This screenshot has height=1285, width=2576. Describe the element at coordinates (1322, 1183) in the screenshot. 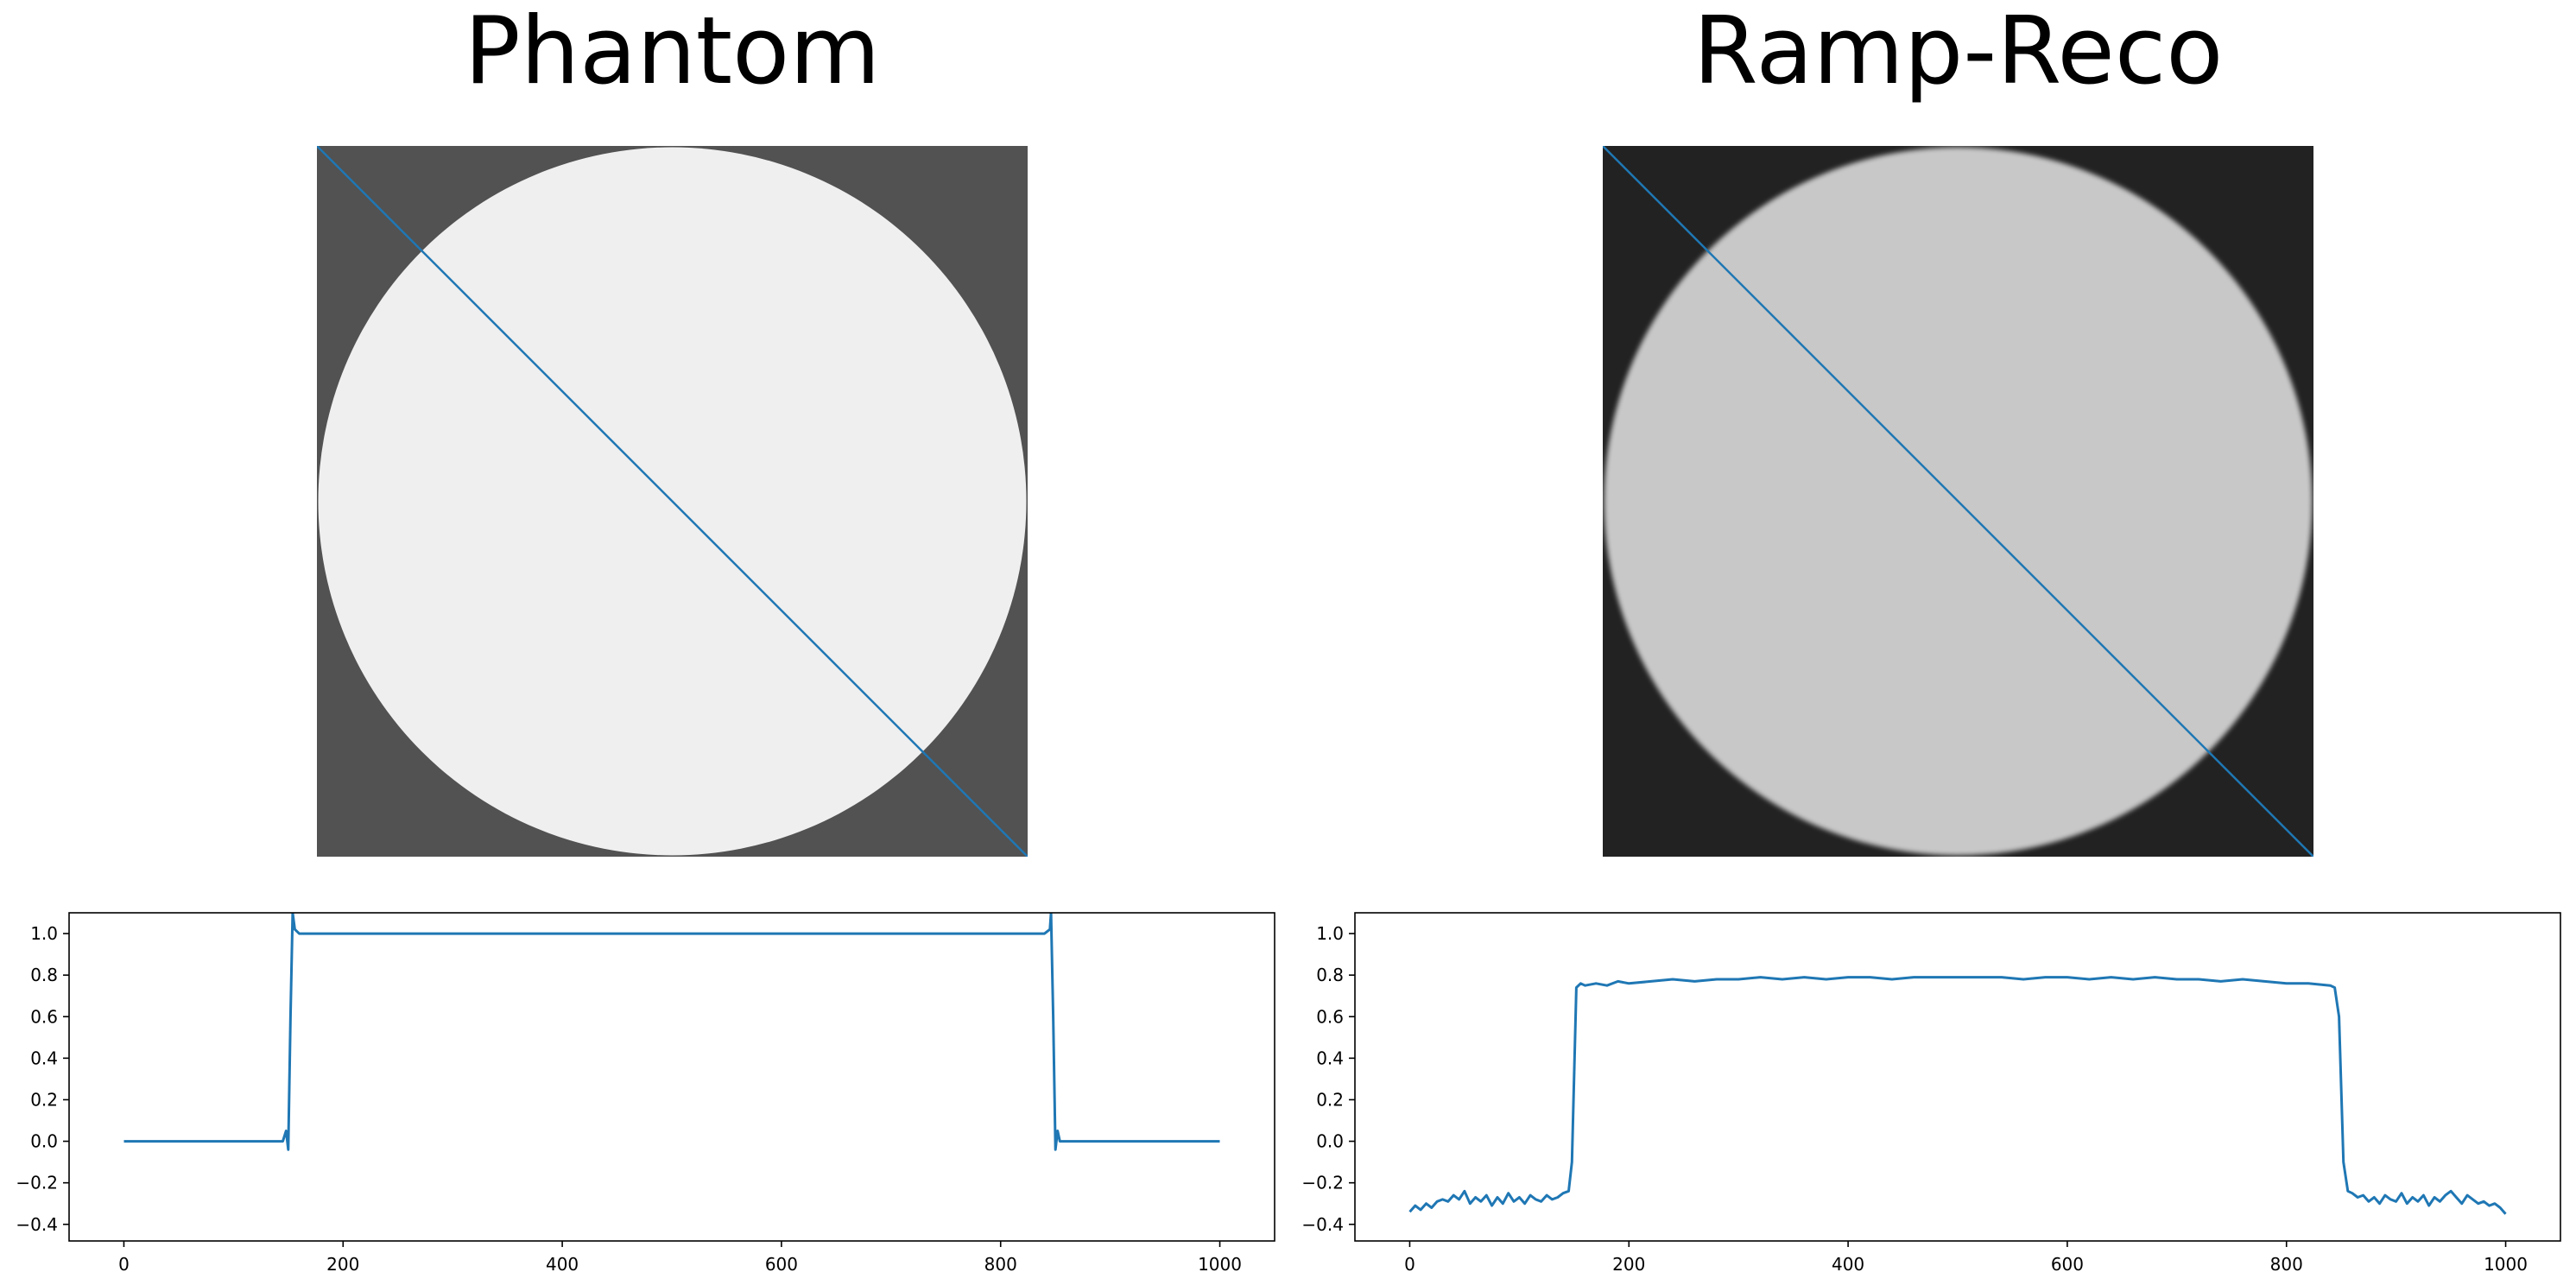

I see `reco-ytick-label: −0.2` at that location.